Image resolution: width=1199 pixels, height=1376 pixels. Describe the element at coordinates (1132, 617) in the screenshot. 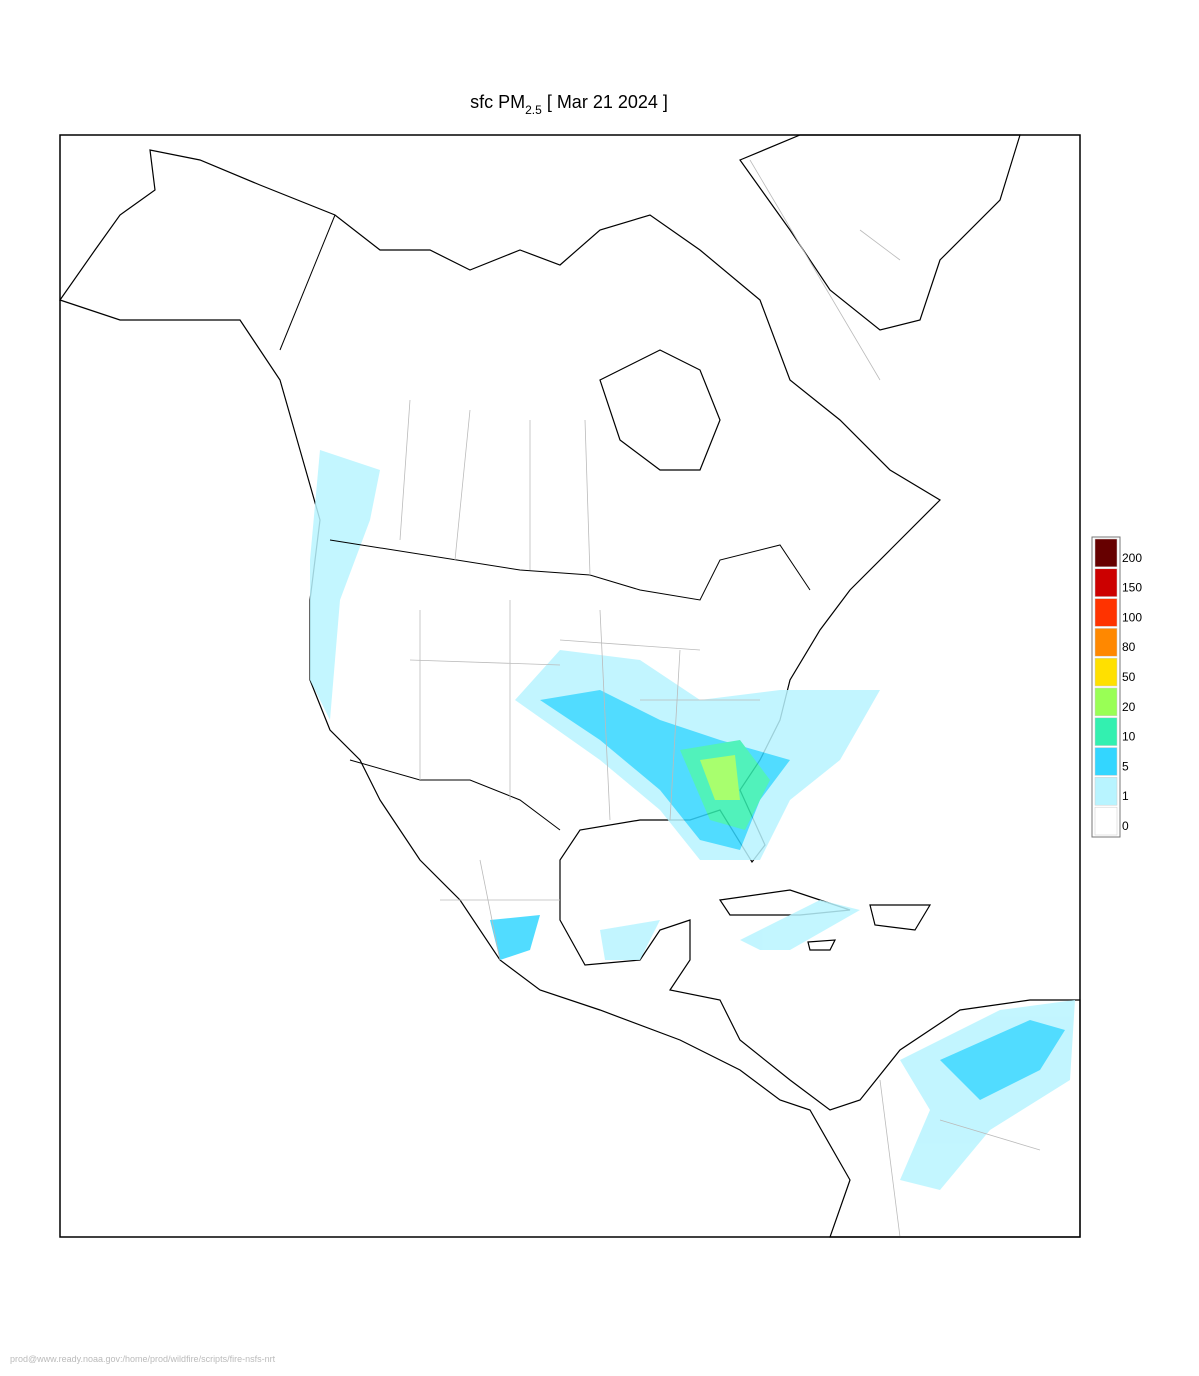

I see `colorbar-label: 100` at that location.